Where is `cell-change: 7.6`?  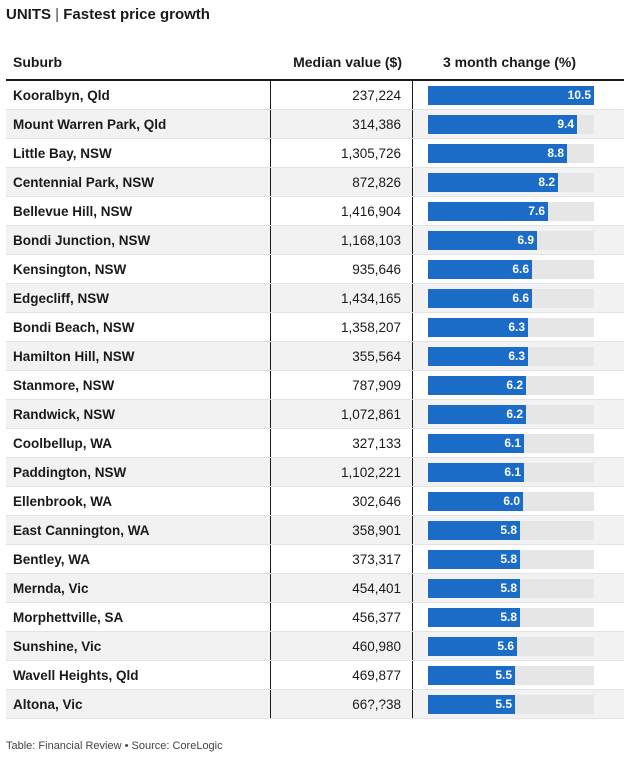 cell-change: 7.6 is located at coordinates (518, 211).